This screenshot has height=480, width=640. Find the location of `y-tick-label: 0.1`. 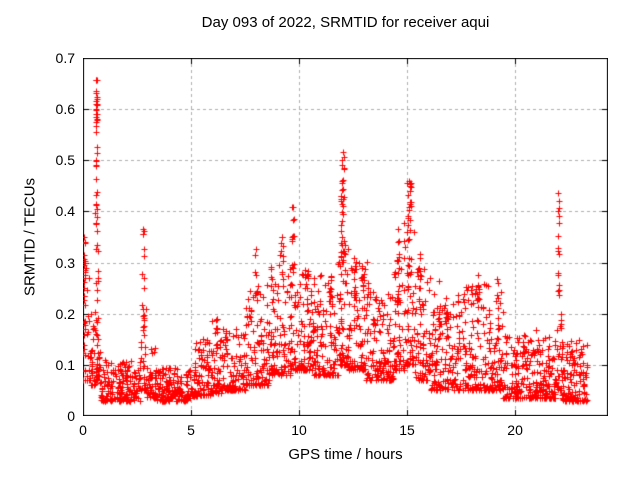

y-tick-label: 0.1 is located at coordinates (65, 364).